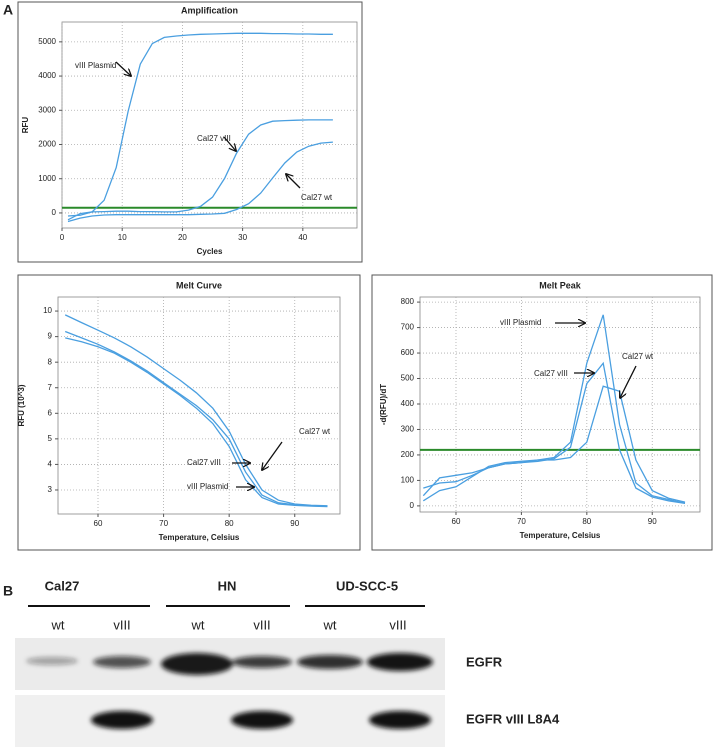 This screenshot has height=747, width=714. What do you see at coordinates (50, 336) in the screenshot?
I see `y-tick-label: 9` at bounding box center [50, 336].